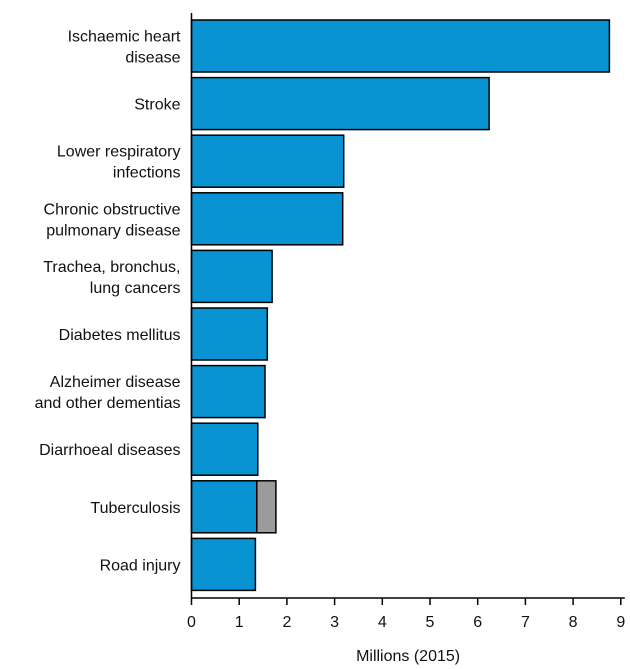 Image resolution: width=630 pixels, height=669 pixels. What do you see at coordinates (334, 622) in the screenshot?
I see `x-tick-label-3: 3` at bounding box center [334, 622].